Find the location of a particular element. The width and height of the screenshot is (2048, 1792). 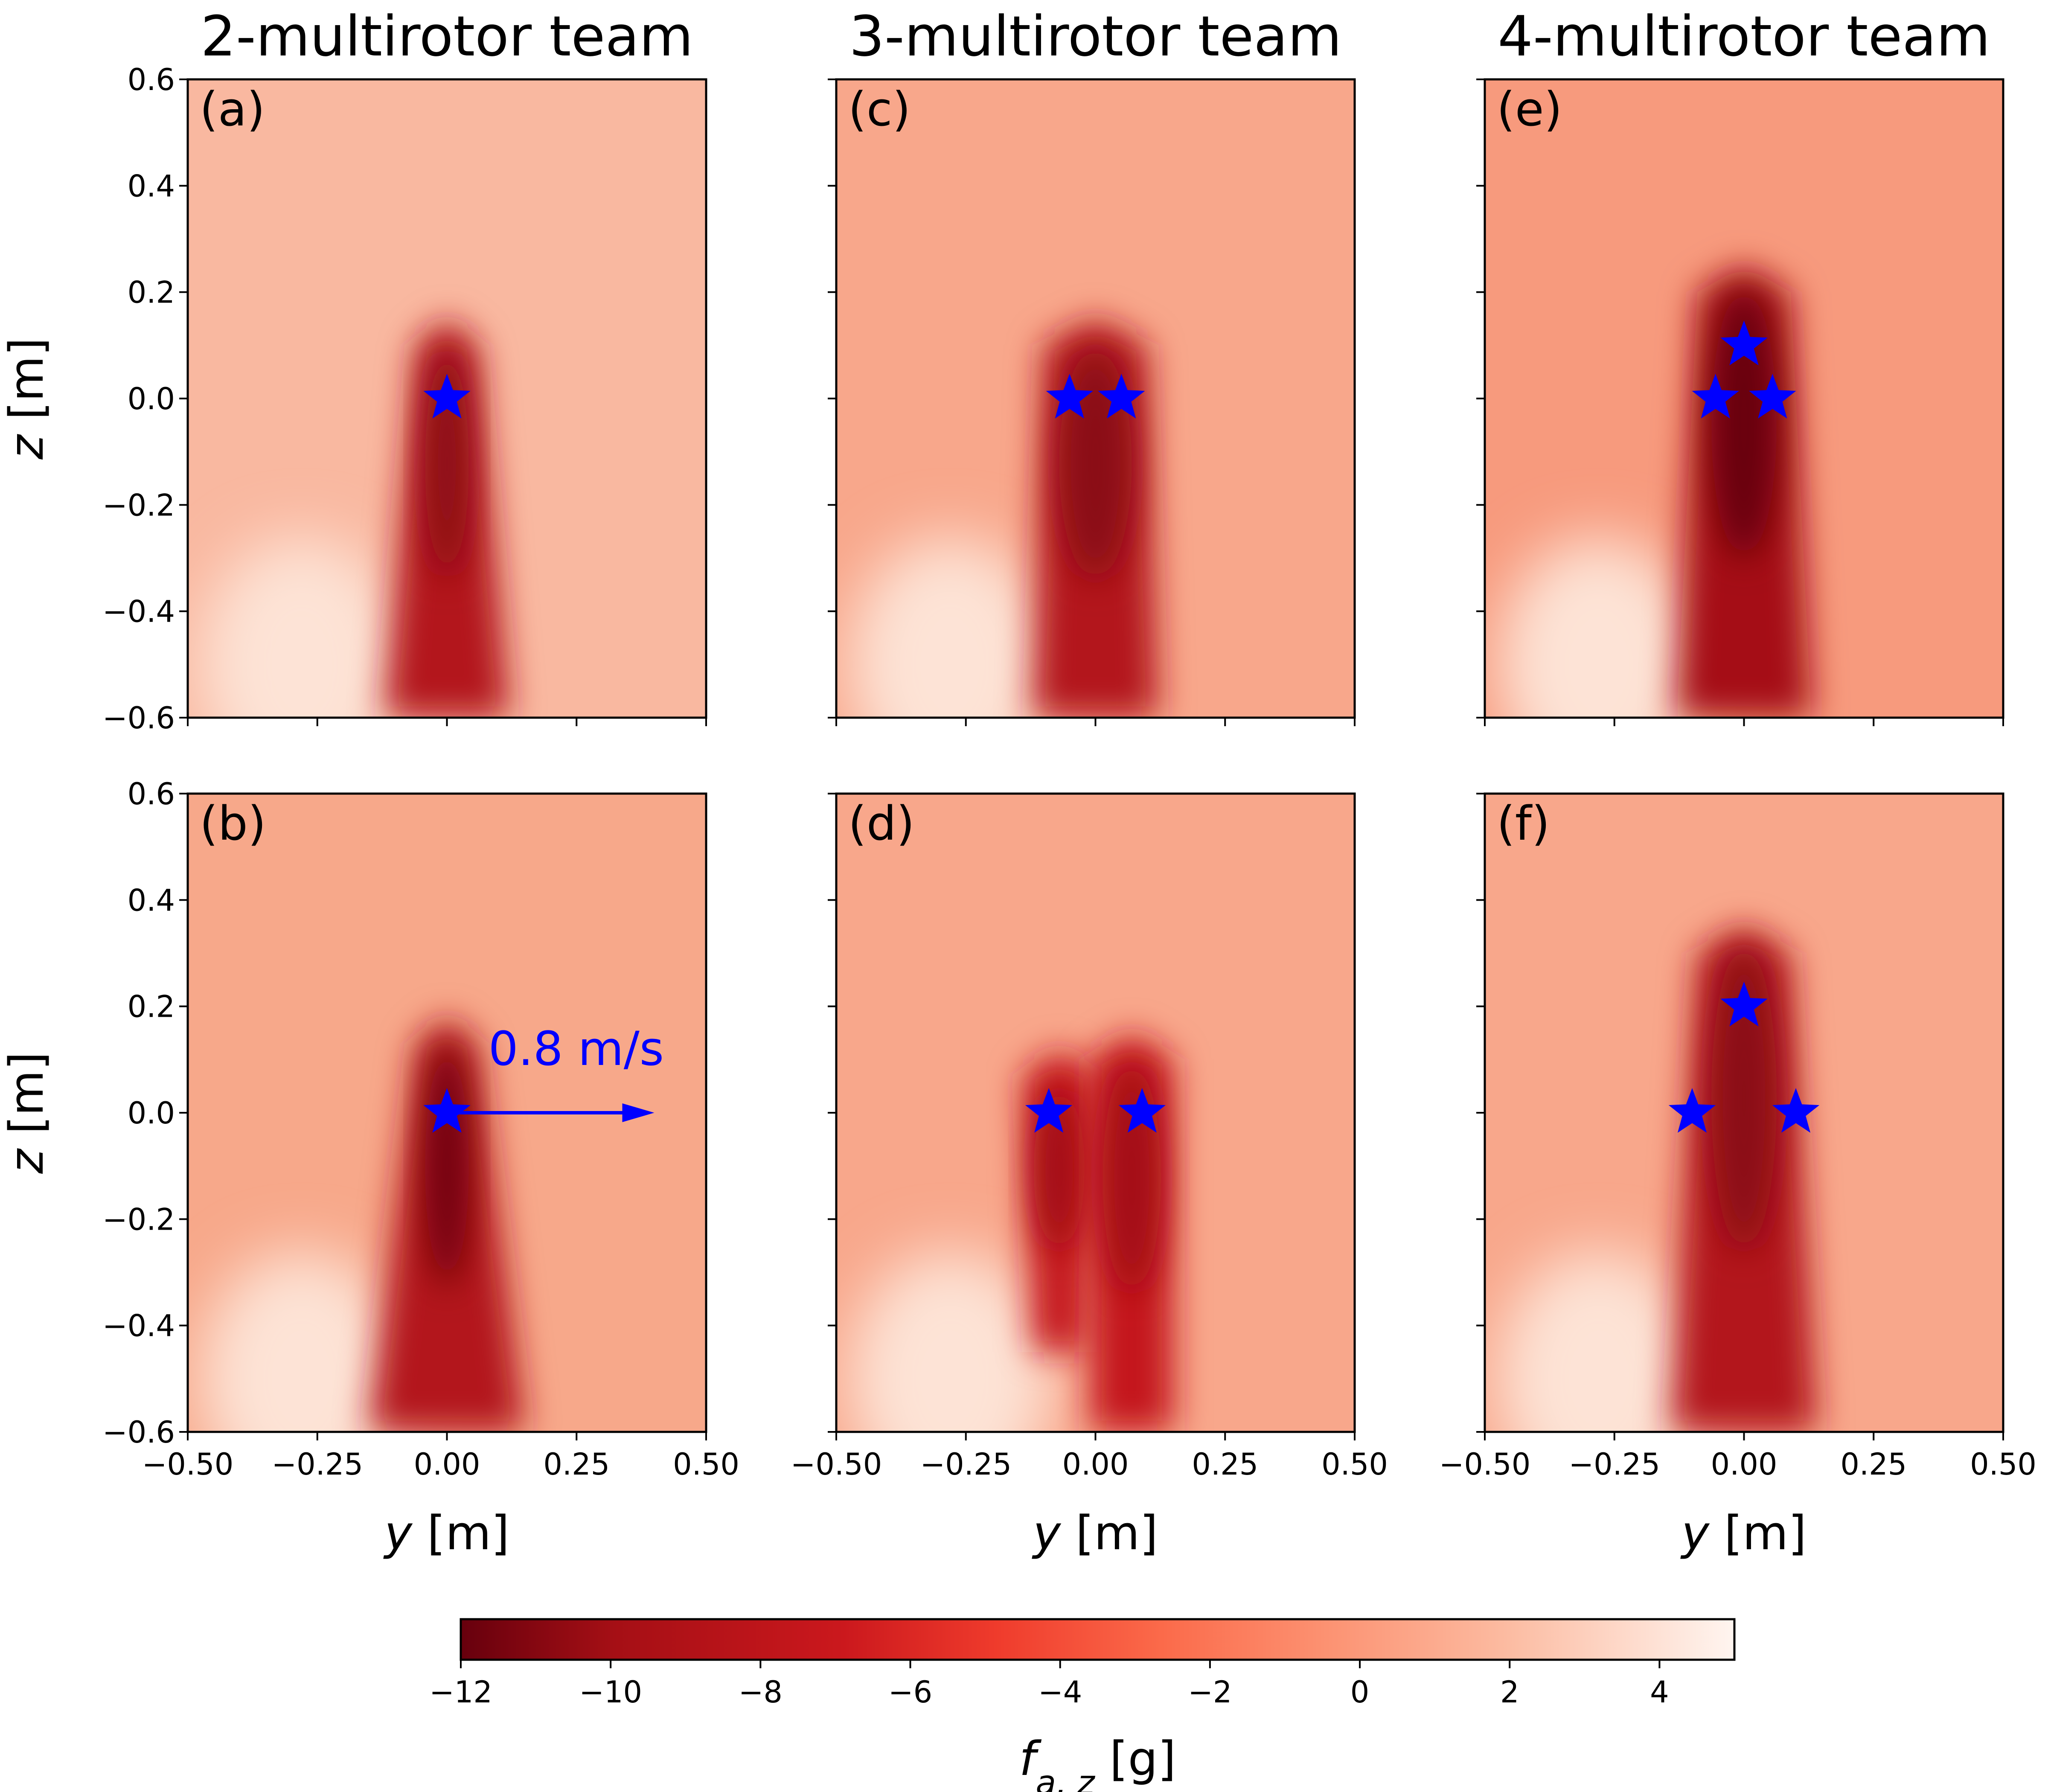

colorbar-tick-label: −4 is located at coordinates (1060, 1692).